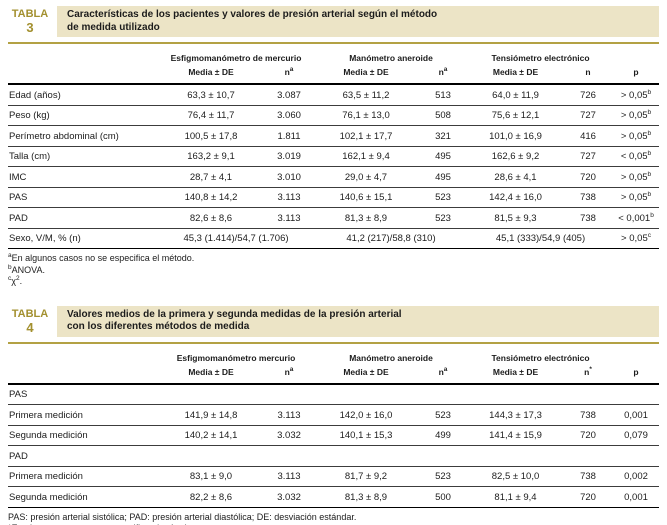  What do you see at coordinates (18, 177) in the screenshot?
I see `row-label: IMC` at bounding box center [18, 177].